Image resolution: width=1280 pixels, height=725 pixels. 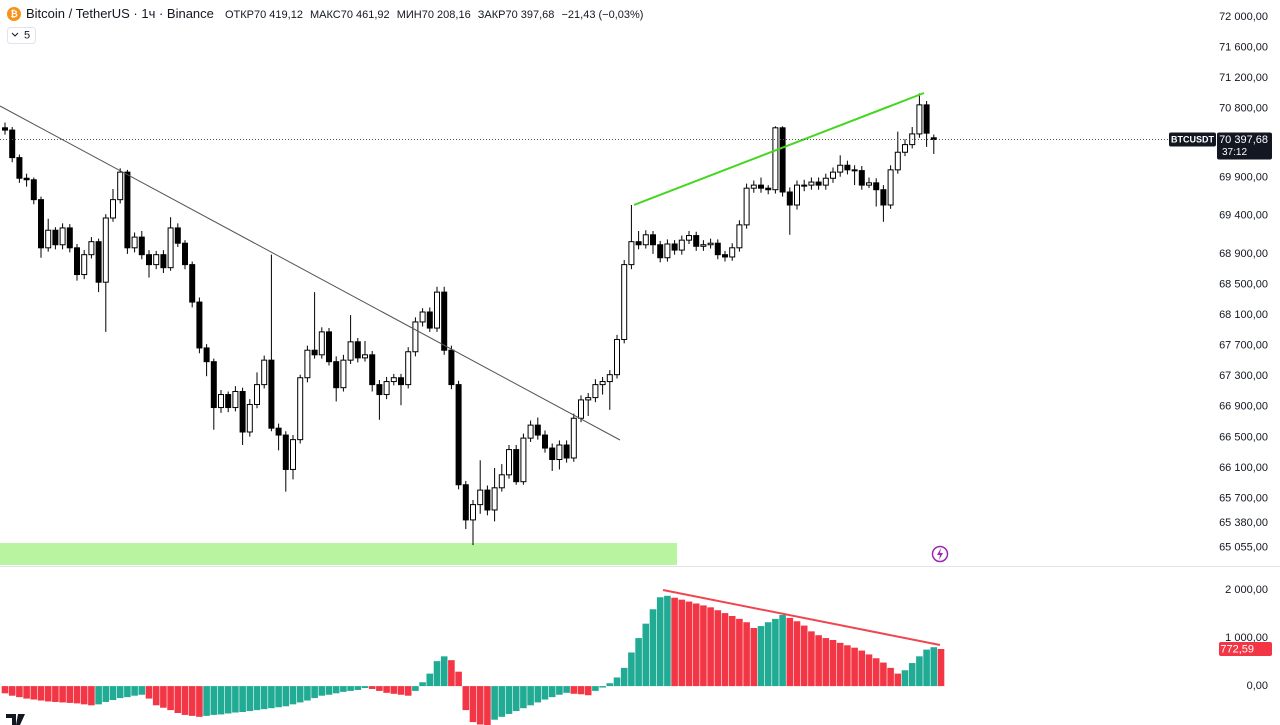 I want to click on y-tick-label: 71 200,00, so click(x=1243, y=78).